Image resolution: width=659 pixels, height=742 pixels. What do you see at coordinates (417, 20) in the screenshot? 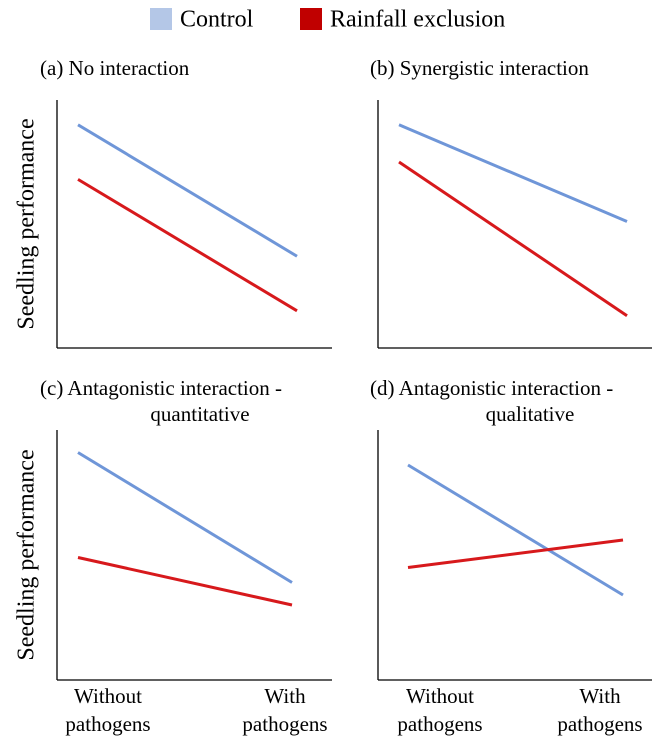
I see `legend-label: Rainfall exclusion` at bounding box center [417, 20].